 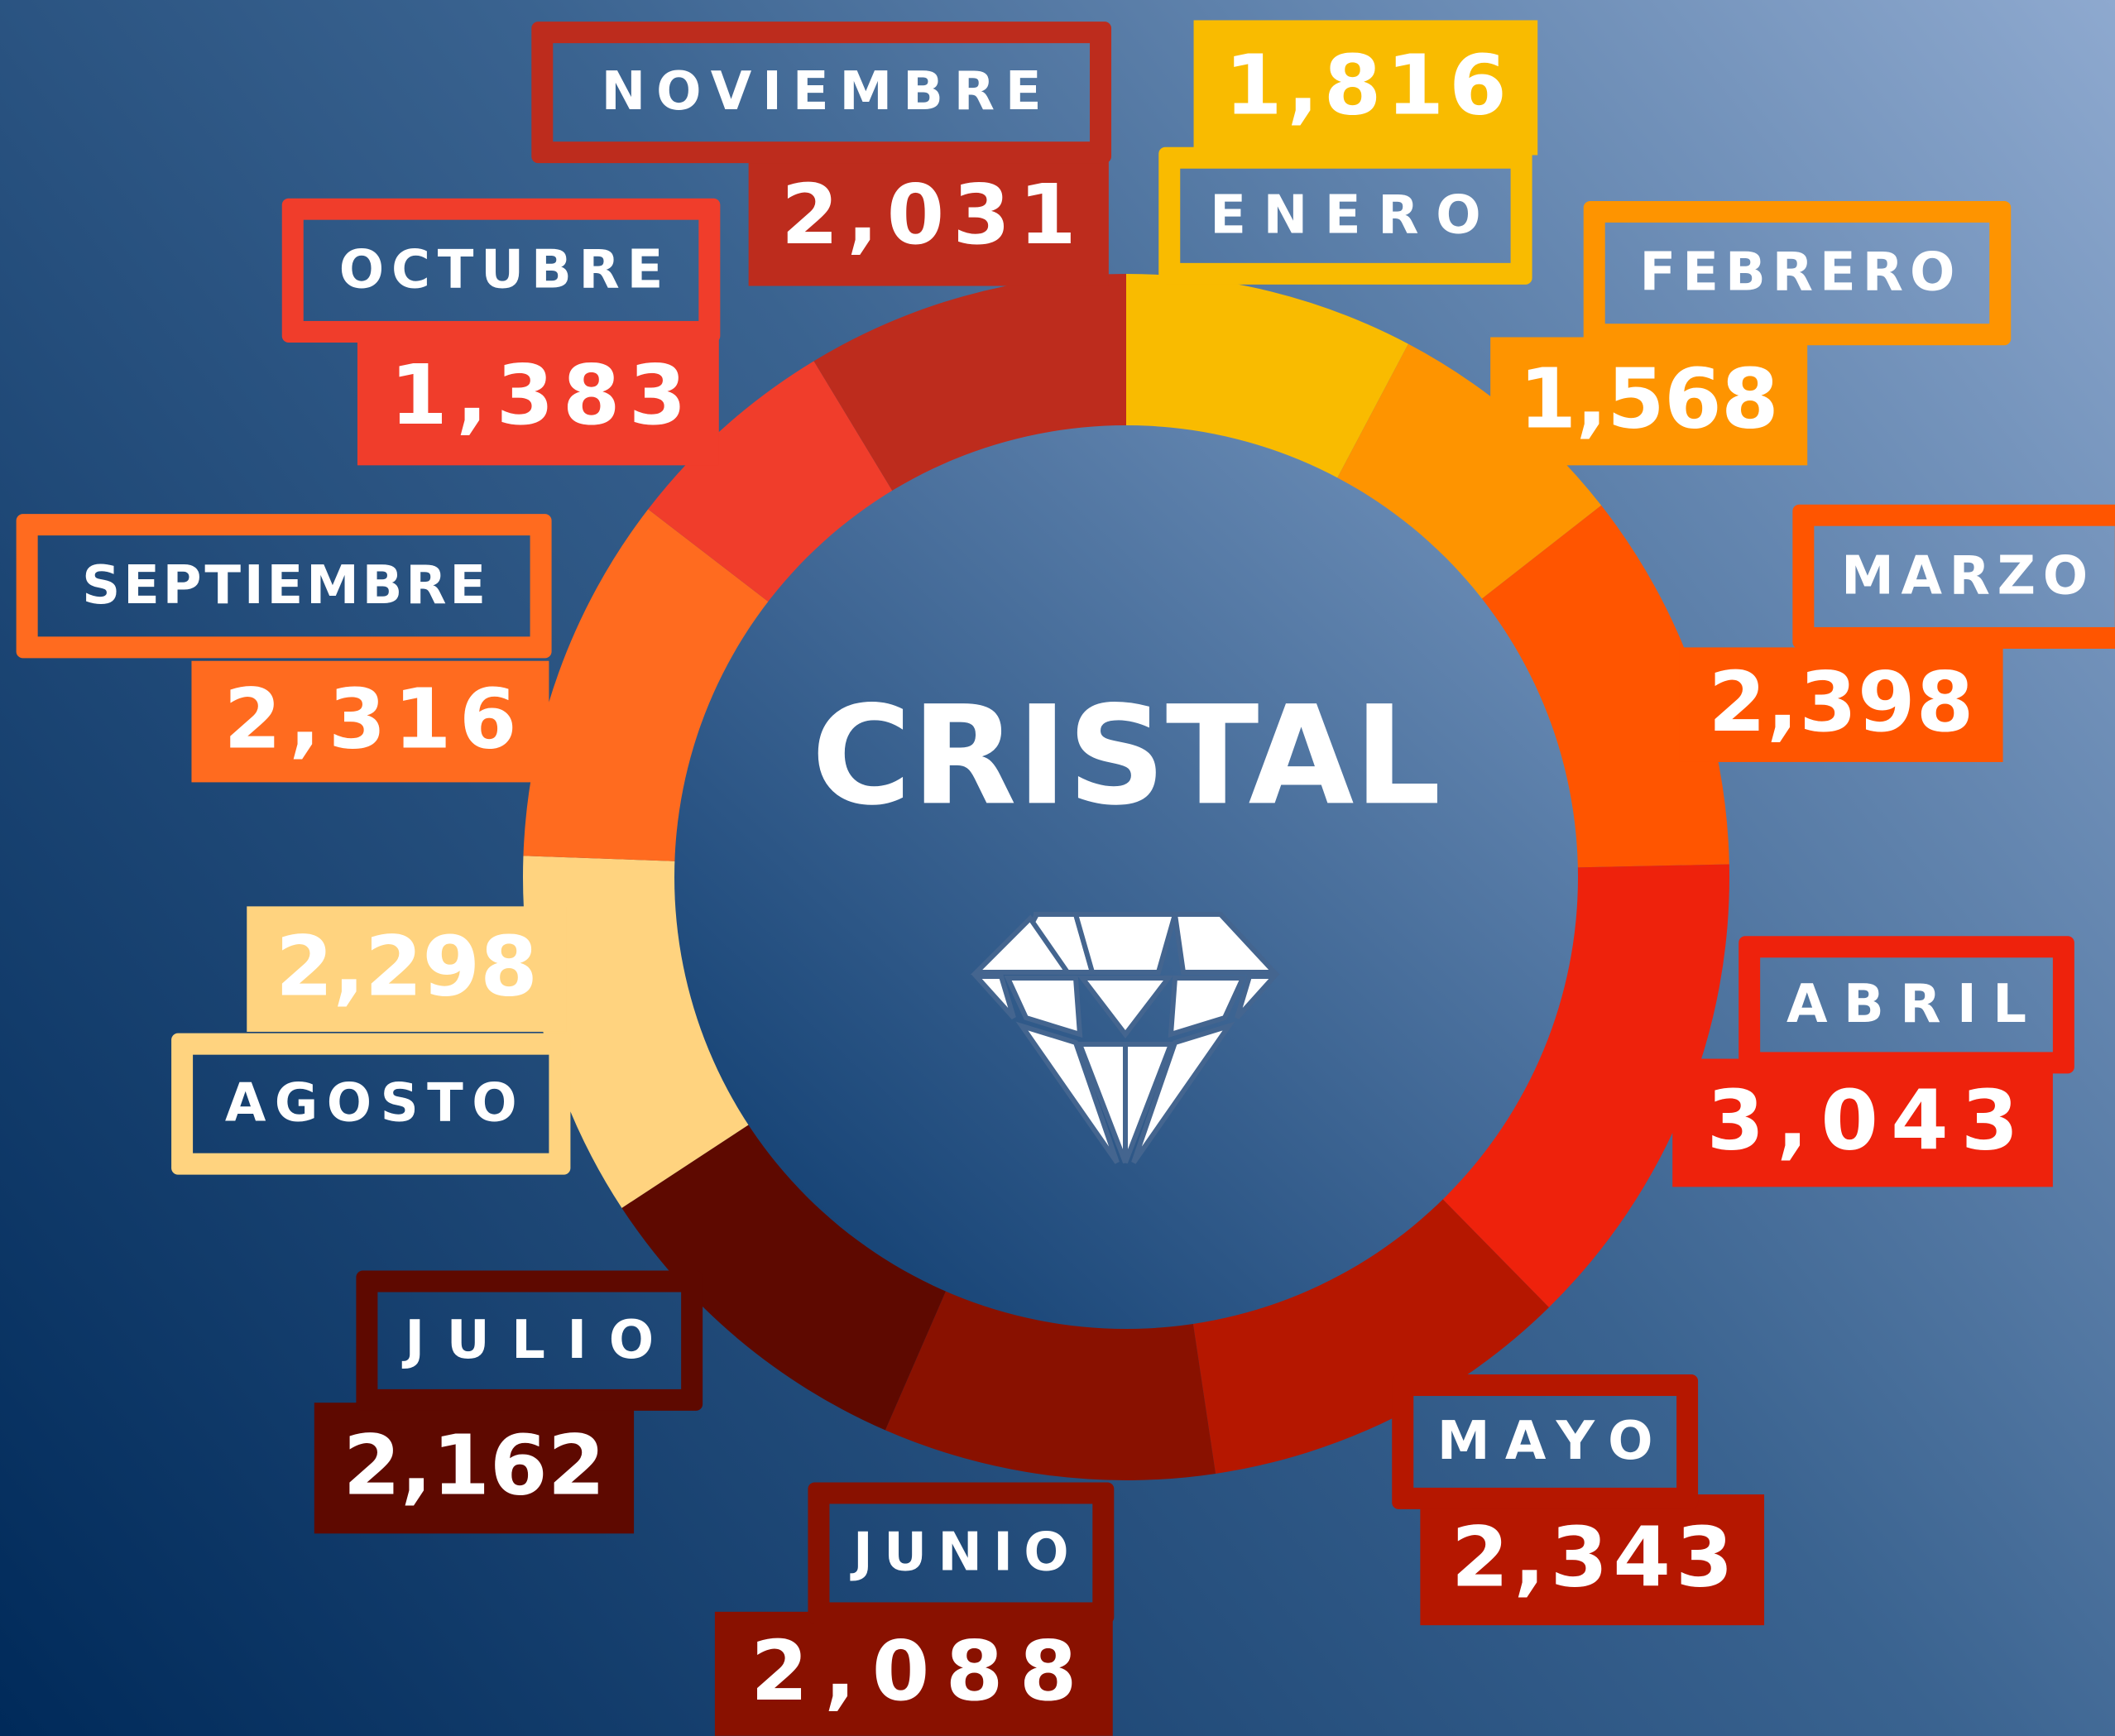 What do you see at coordinates (1649, 398) in the screenshot?
I see `value-label: 1,568` at bounding box center [1649, 398].